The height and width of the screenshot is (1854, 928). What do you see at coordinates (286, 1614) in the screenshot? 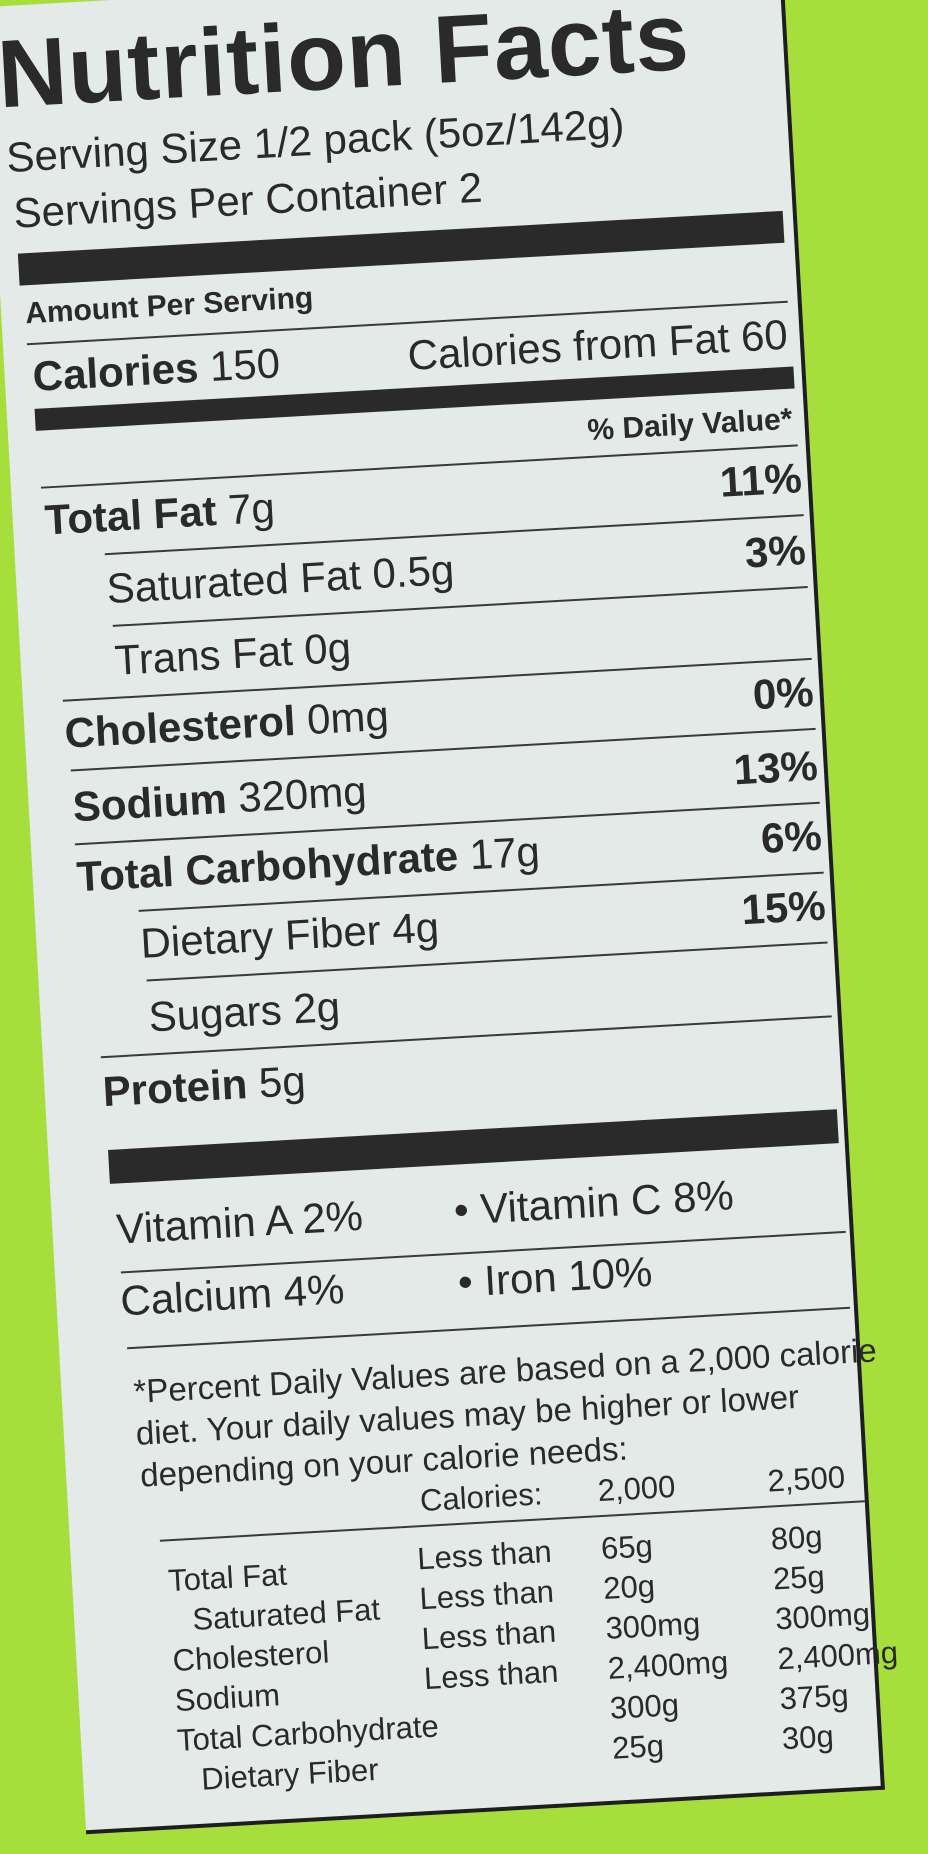
I see `ref-cell: Saturated Fat` at bounding box center [286, 1614].